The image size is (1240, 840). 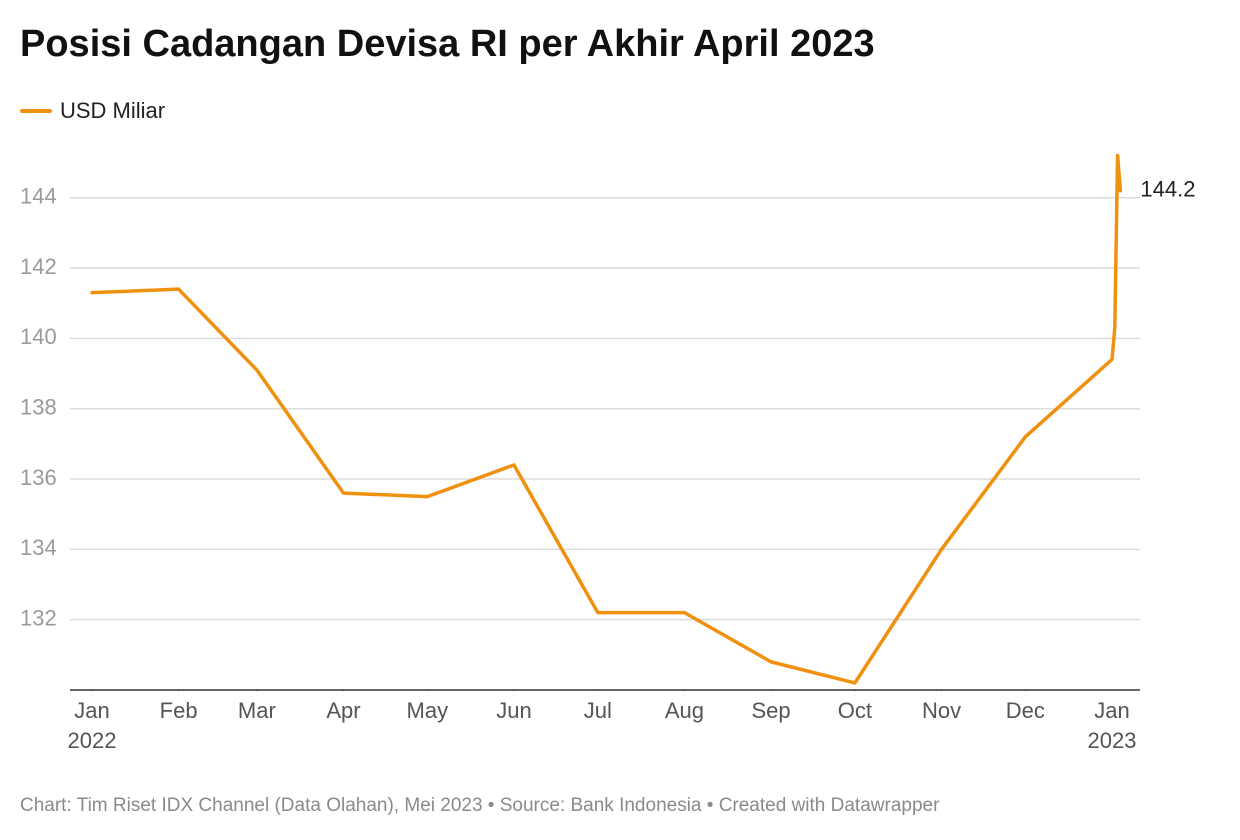 What do you see at coordinates (38, 477) in the screenshot?
I see `y-tick-label: 136` at bounding box center [38, 477].